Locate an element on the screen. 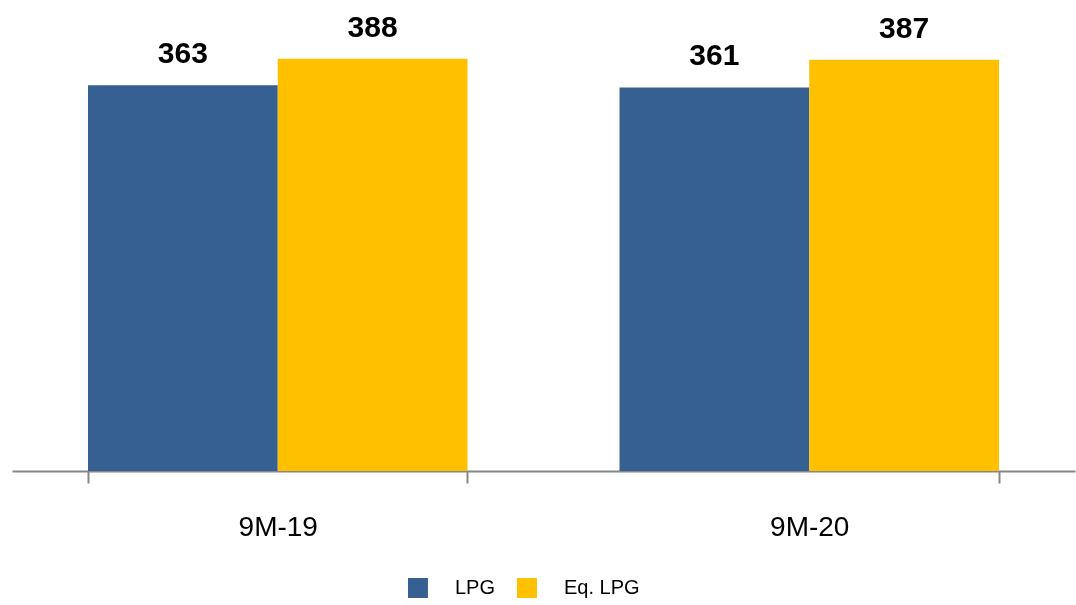  data-label: 363 is located at coordinates (182, 53).